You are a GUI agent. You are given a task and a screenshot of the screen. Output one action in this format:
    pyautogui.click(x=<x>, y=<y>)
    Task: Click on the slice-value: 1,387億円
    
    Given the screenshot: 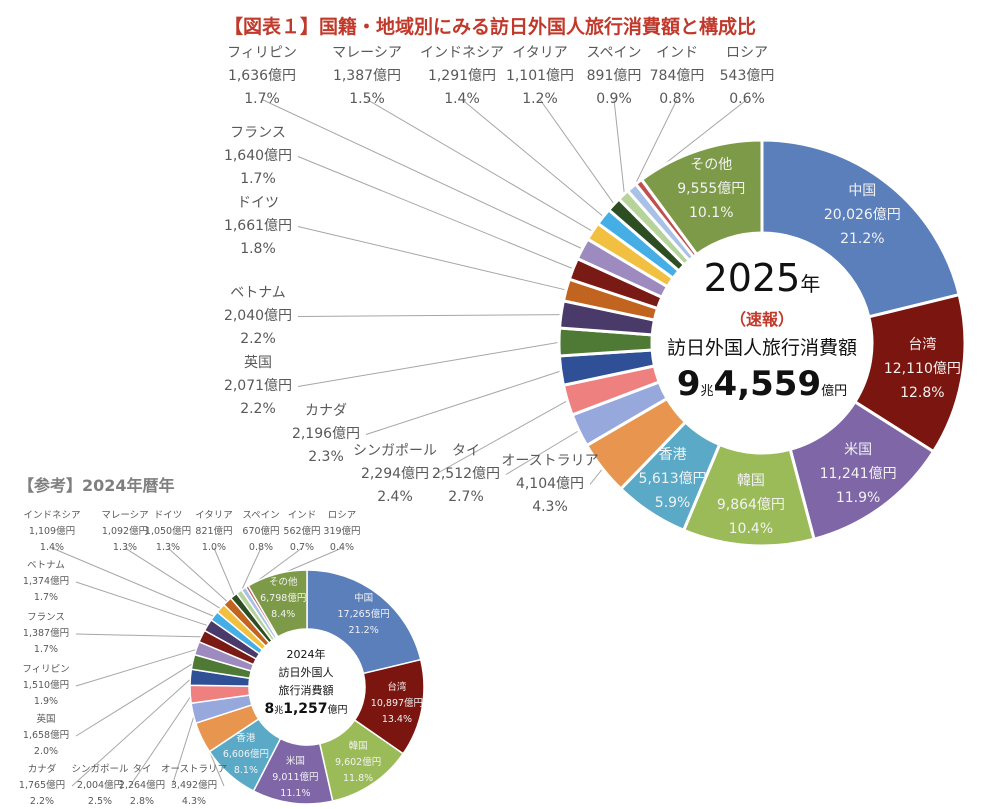 What is the action you would take?
    pyautogui.click(x=367, y=76)
    